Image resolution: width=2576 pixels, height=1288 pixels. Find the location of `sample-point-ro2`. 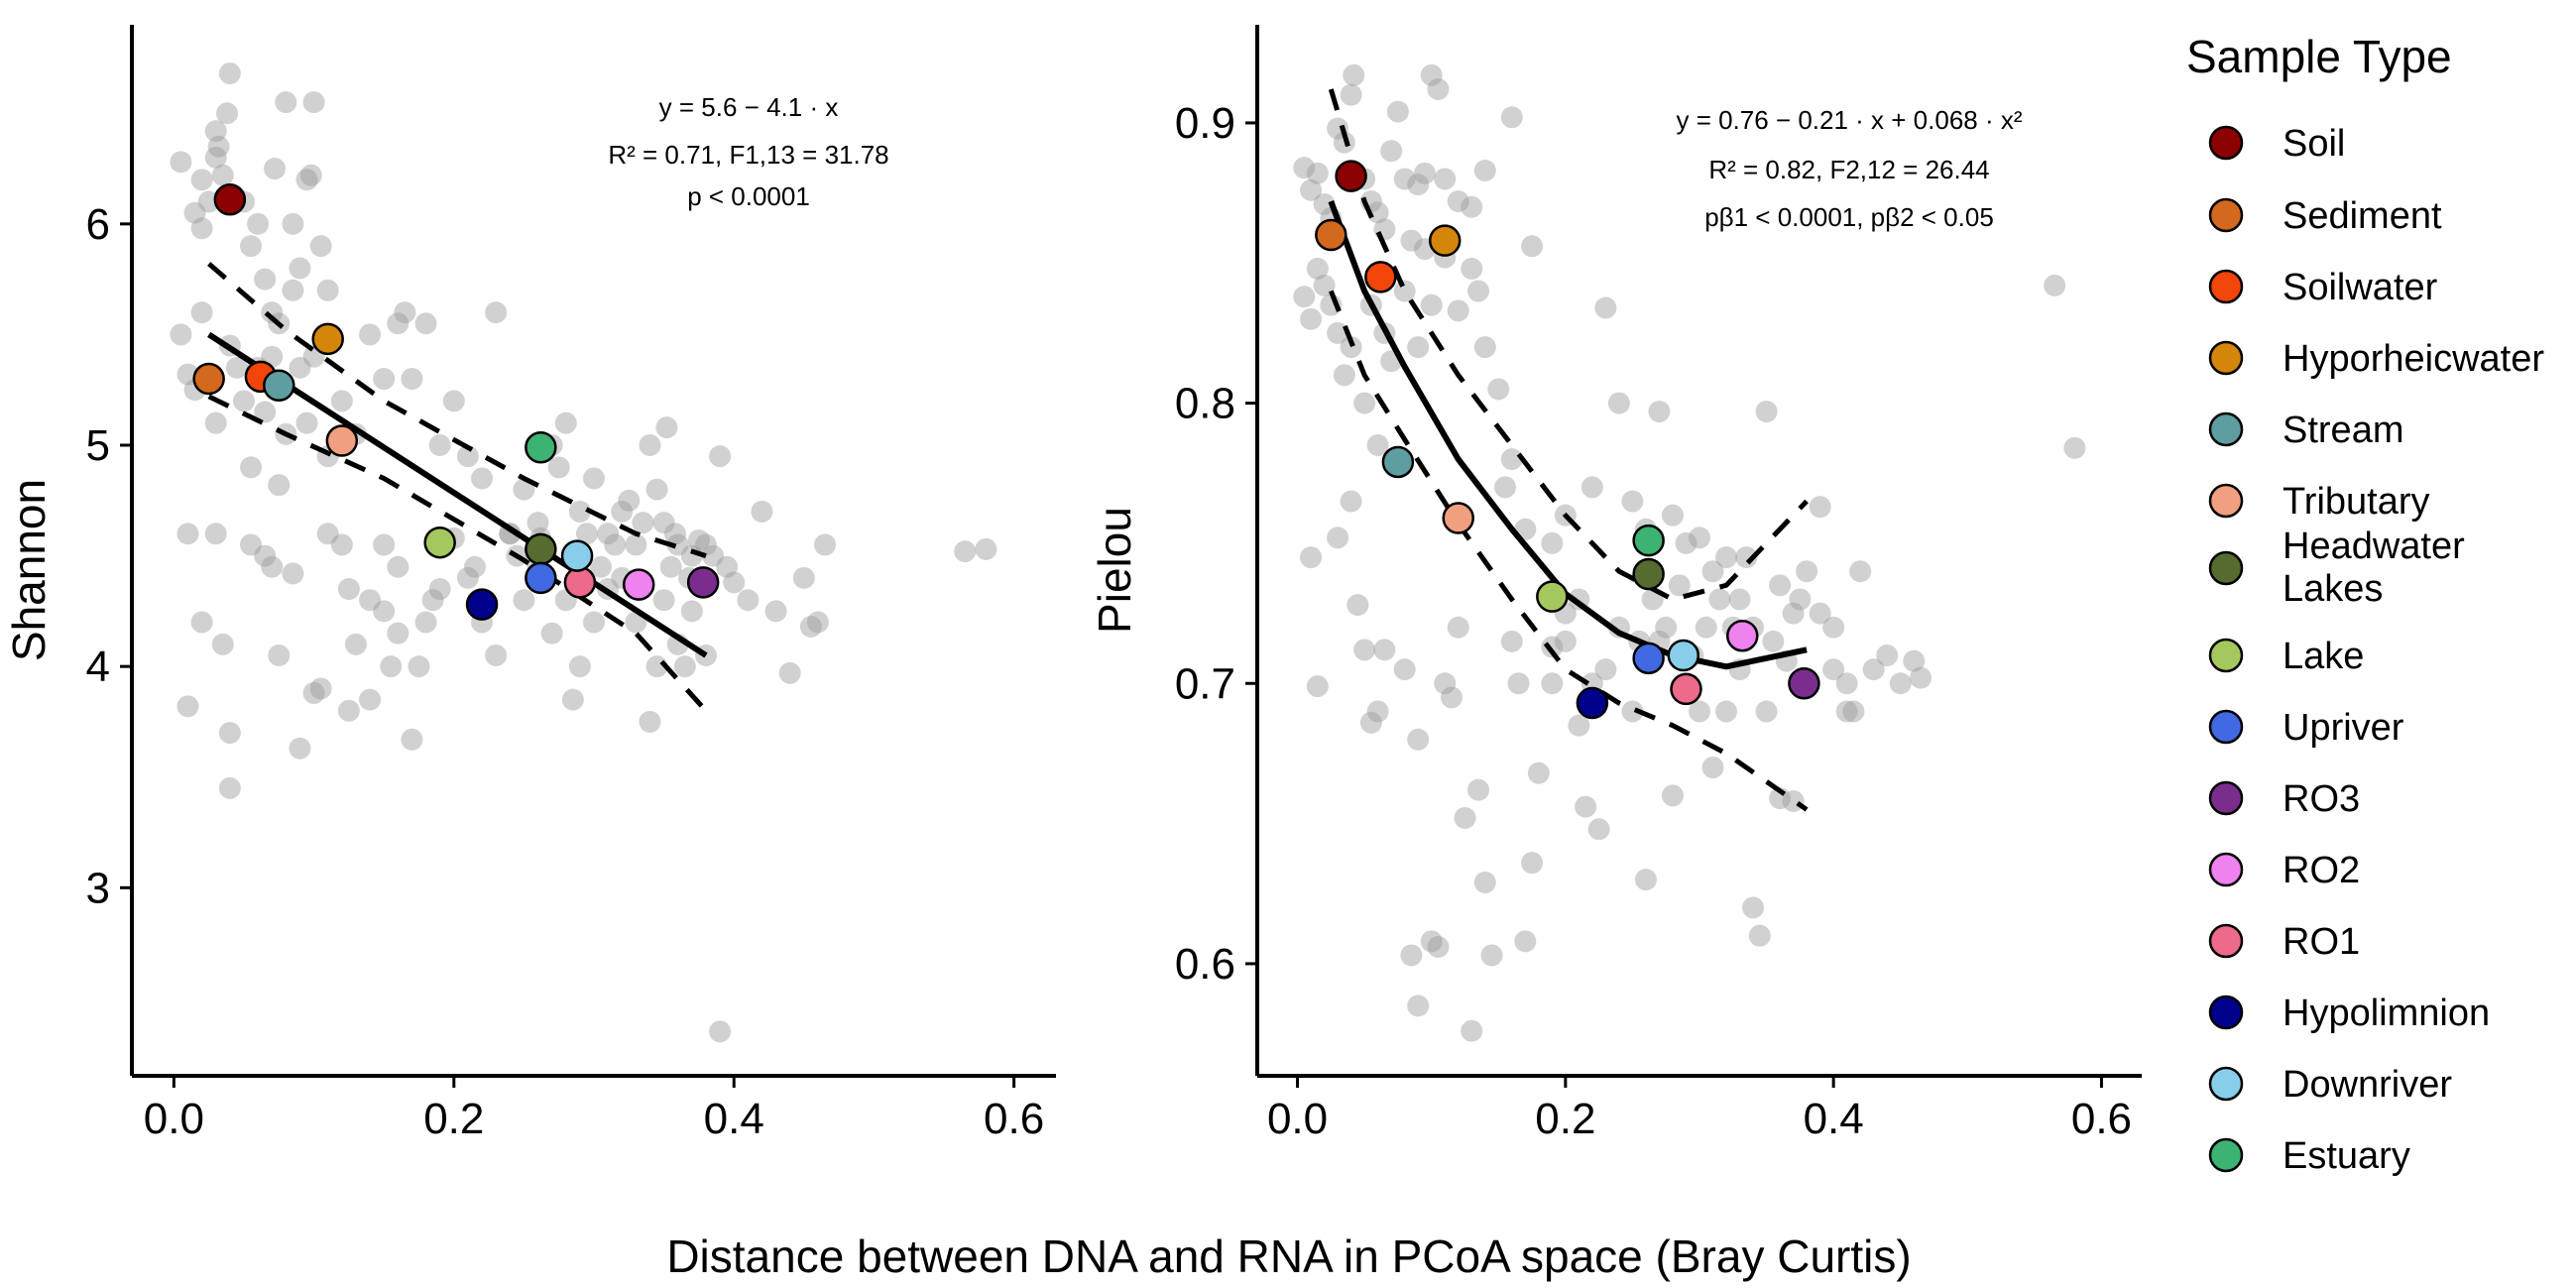

sample-point-ro2 is located at coordinates (638, 584).